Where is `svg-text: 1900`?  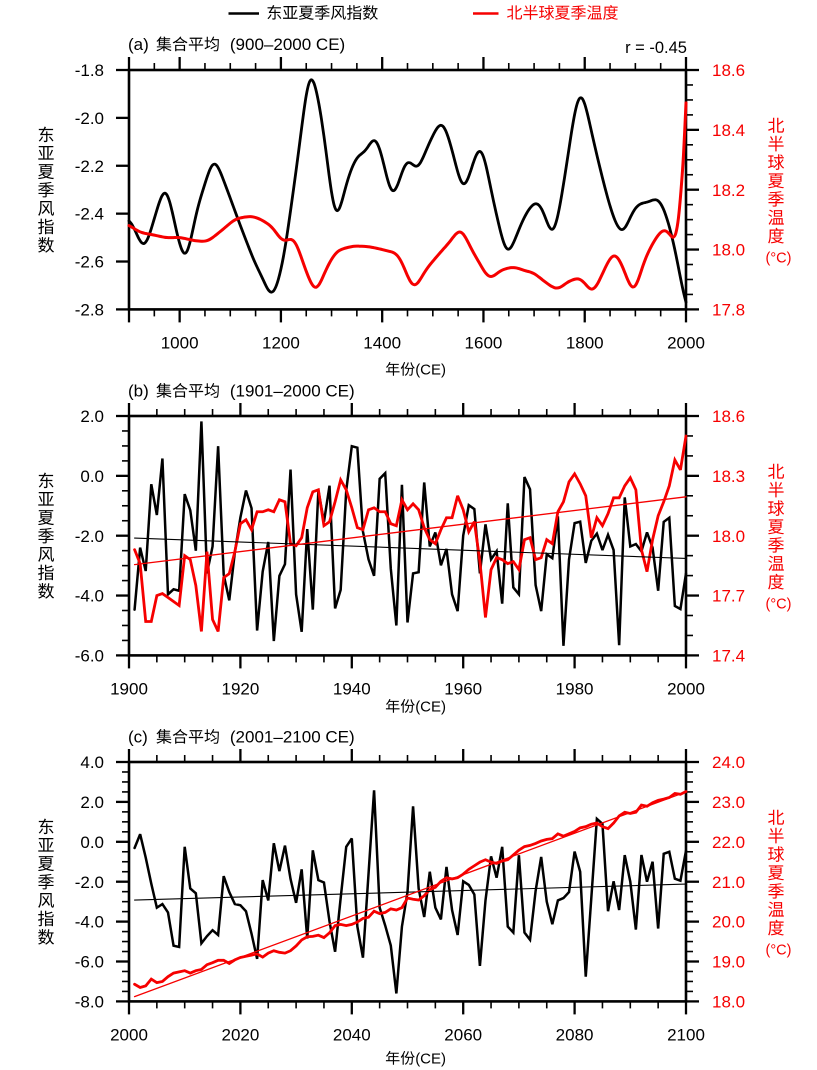
svg-text: 1900 is located at coordinates (129, 689).